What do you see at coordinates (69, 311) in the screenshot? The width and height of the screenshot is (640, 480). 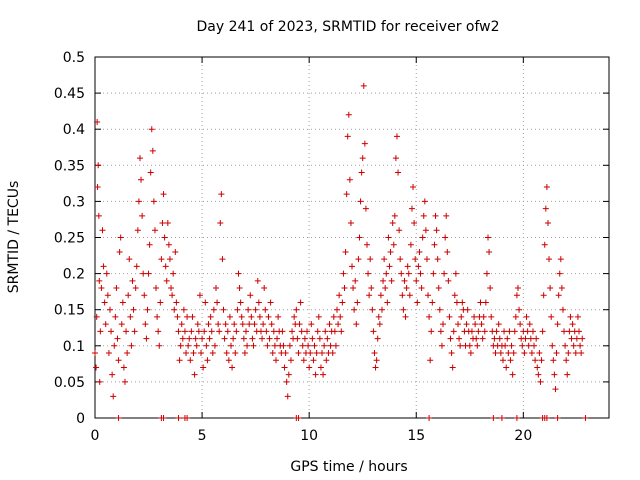 I see `y-tick-label: 0.15` at bounding box center [69, 311].